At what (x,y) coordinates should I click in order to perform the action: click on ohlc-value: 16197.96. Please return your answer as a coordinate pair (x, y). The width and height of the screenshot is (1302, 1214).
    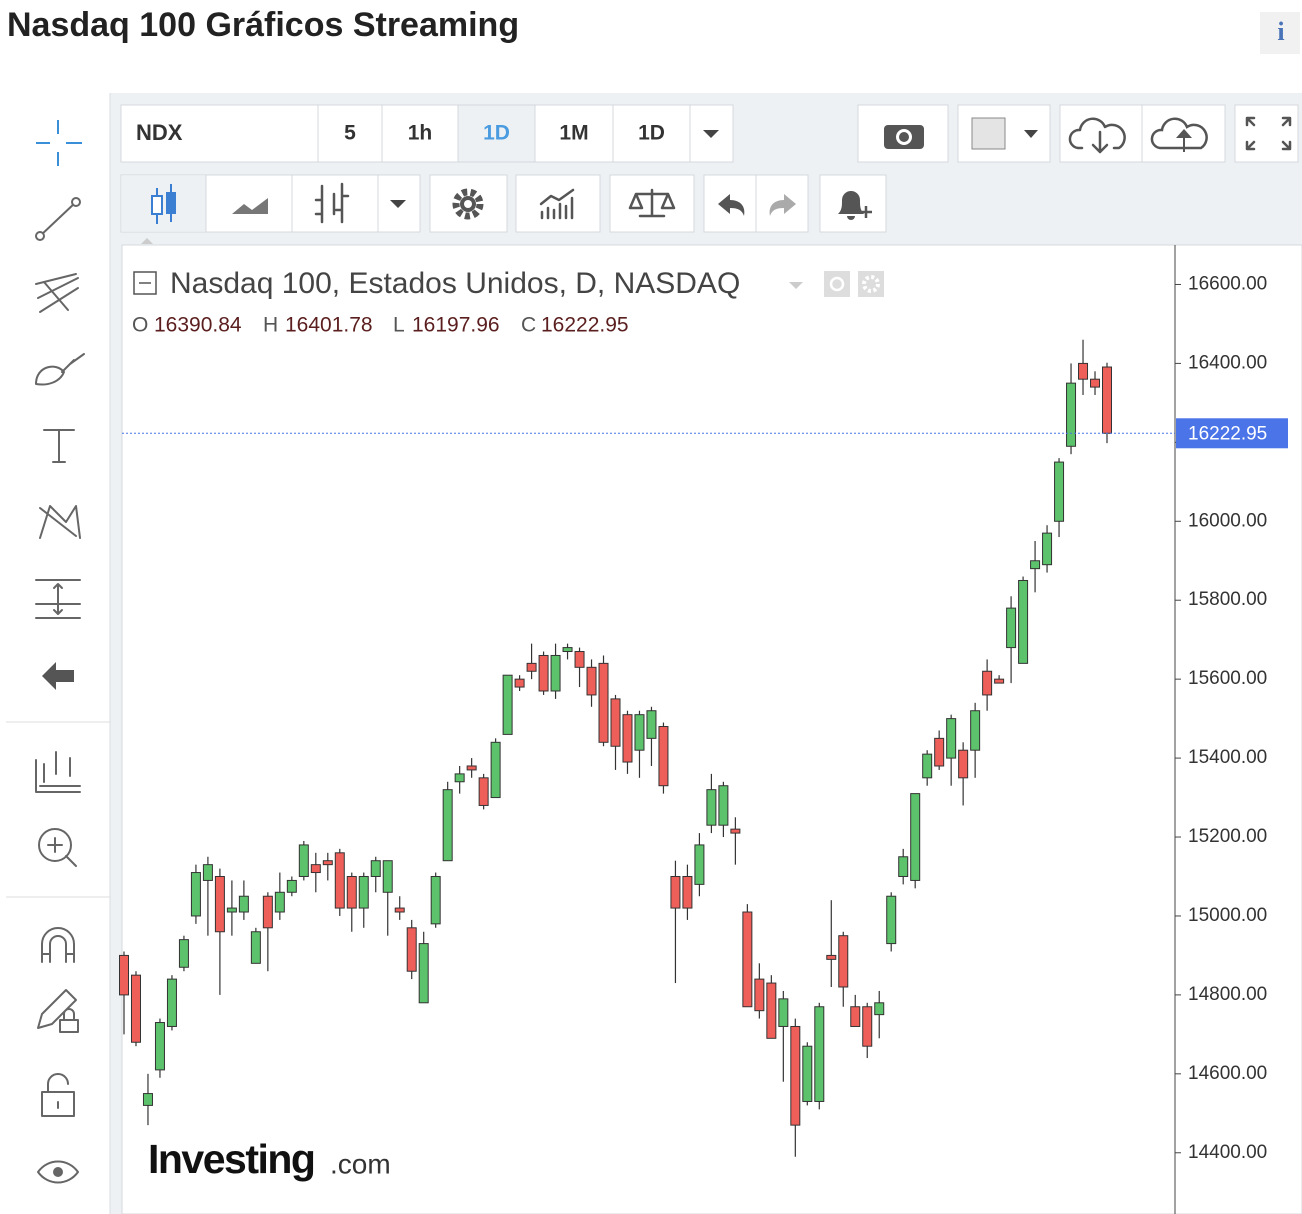
    Looking at the image, I should click on (456, 325).